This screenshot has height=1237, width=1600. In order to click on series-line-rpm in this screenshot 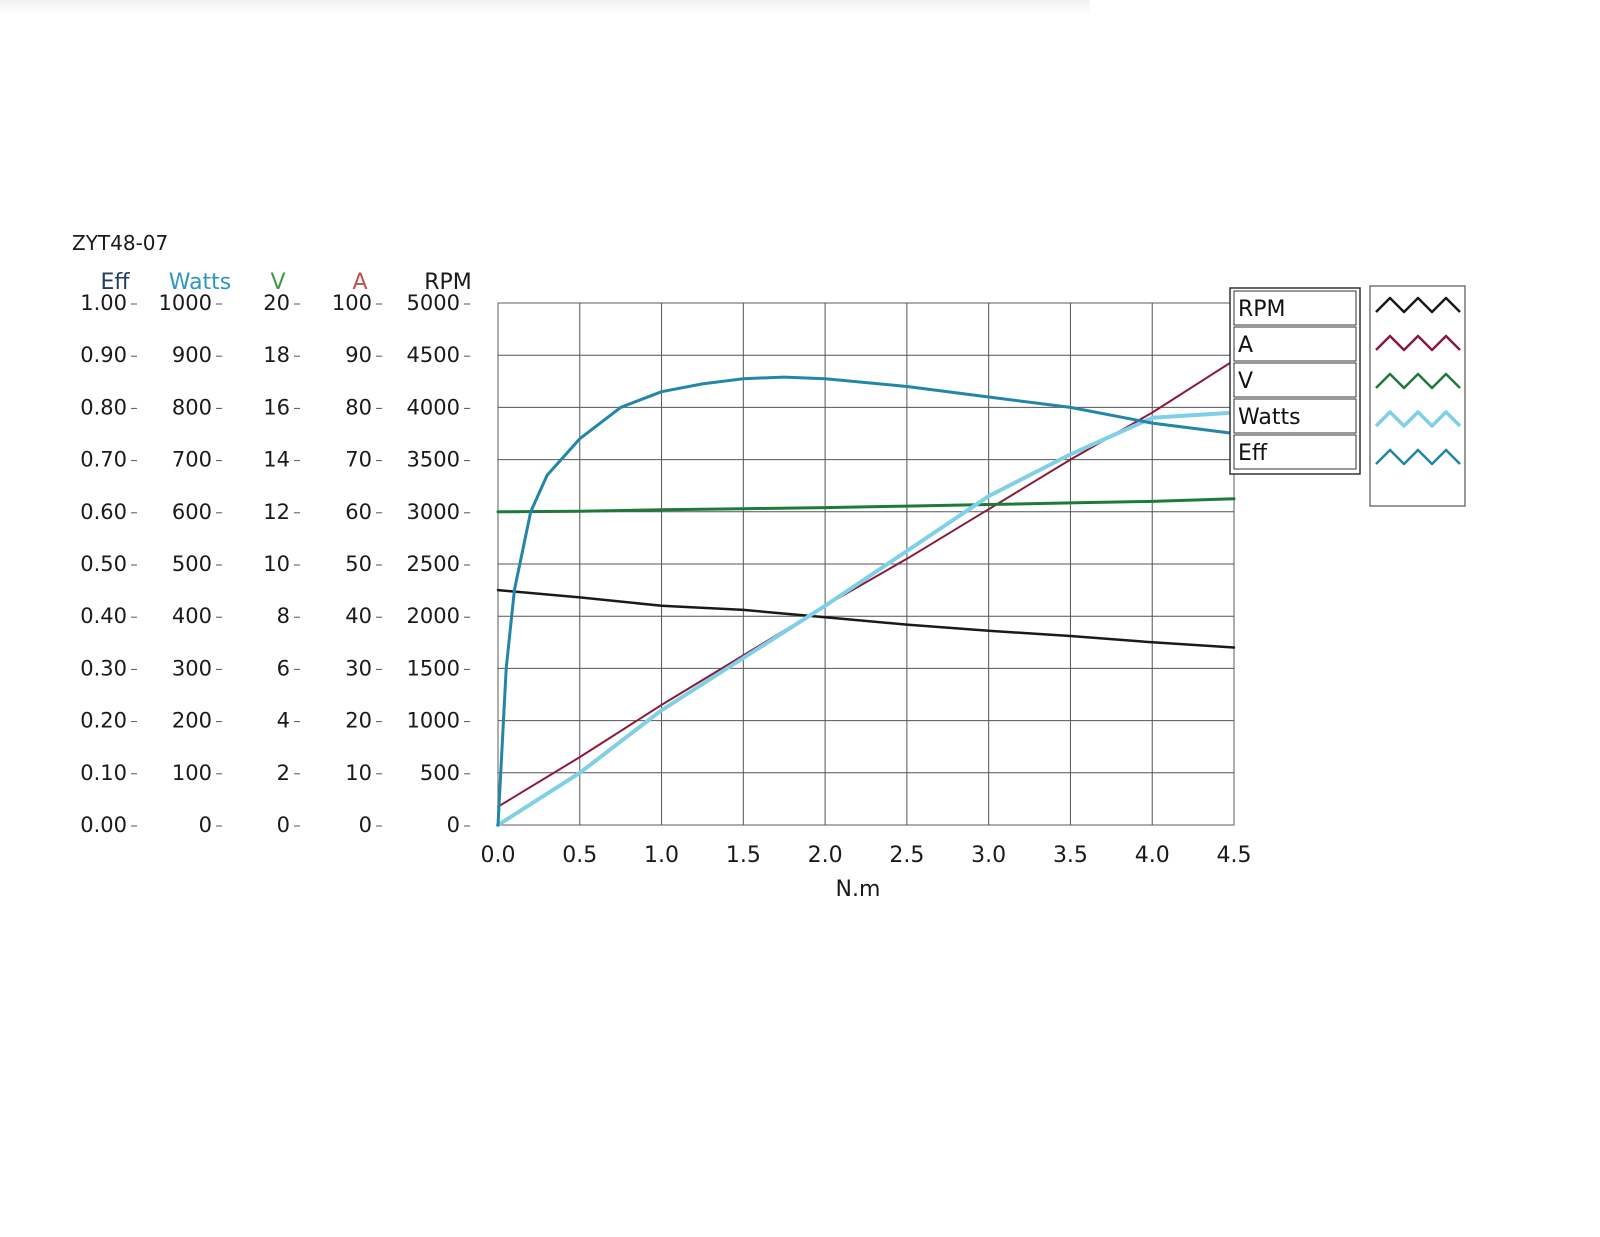, I will do `click(866, 618)`.